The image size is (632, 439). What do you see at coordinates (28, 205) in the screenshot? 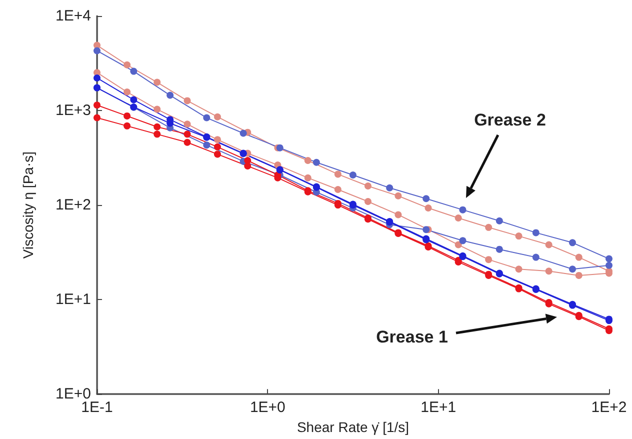
I see `y-axis-title: Viscosity η [Pa·s]` at bounding box center [28, 205].